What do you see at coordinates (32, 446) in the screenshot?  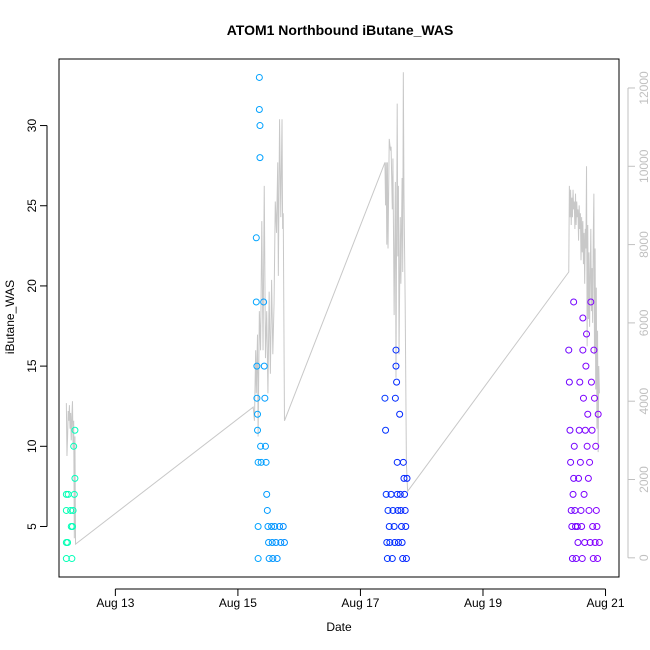 I see `y-tick-label: 10` at bounding box center [32, 446].